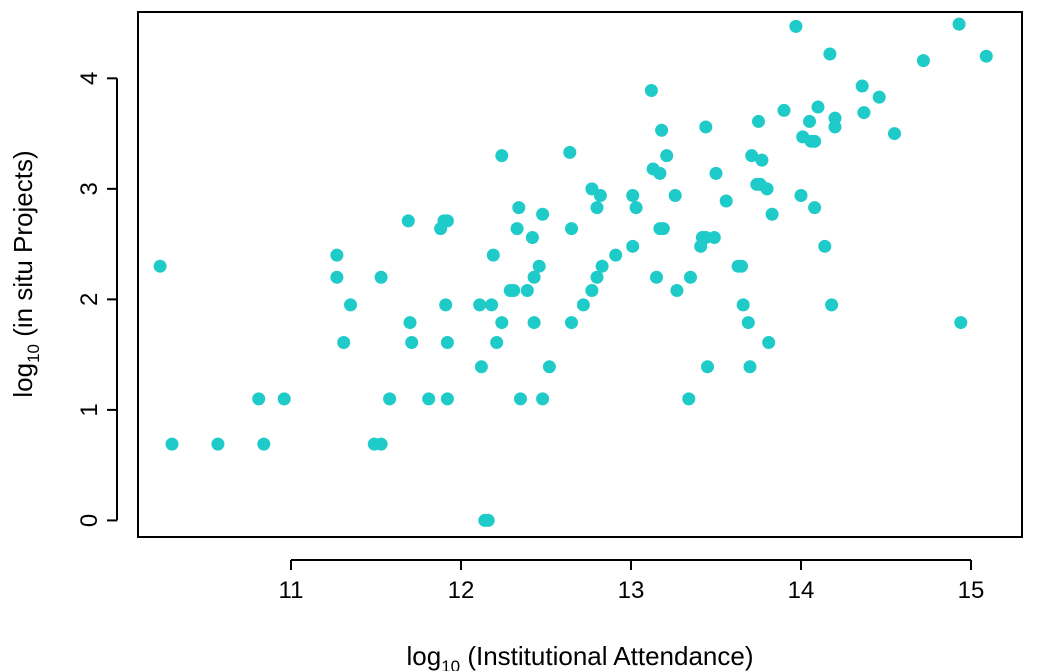 This screenshot has height=671, width=1043. Describe the element at coordinates (25, 273) in the screenshot. I see `y-axis-title: log10 (in situ Projects)` at that location.